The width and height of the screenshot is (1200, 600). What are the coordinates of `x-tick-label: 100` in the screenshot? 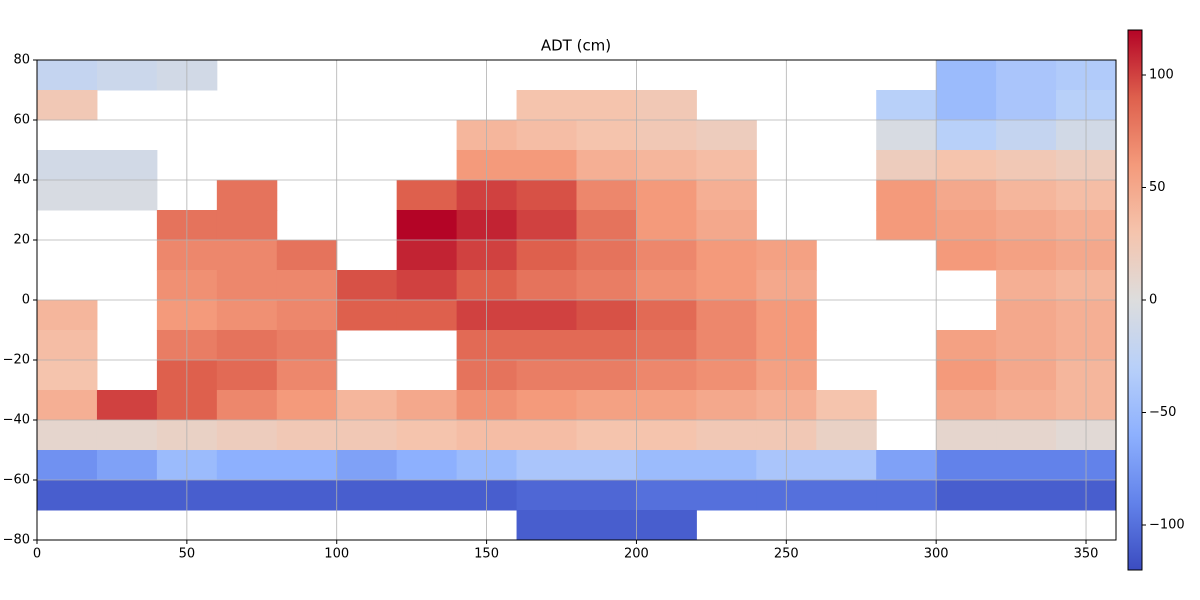 It's located at (336, 554).